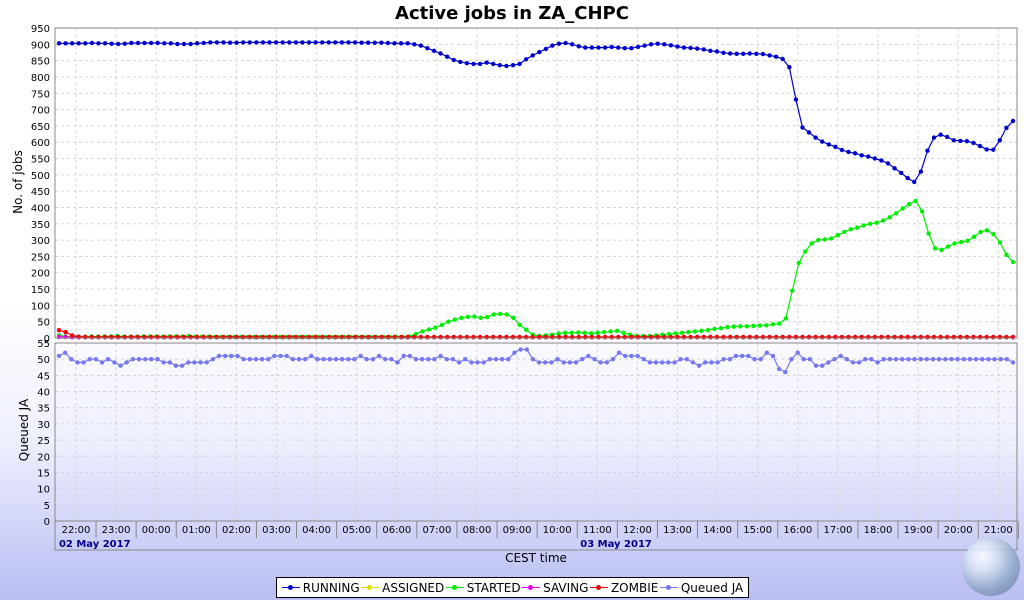  Describe the element at coordinates (43, 409) in the screenshot. I see `lower-y-tick-label: 35` at that location.